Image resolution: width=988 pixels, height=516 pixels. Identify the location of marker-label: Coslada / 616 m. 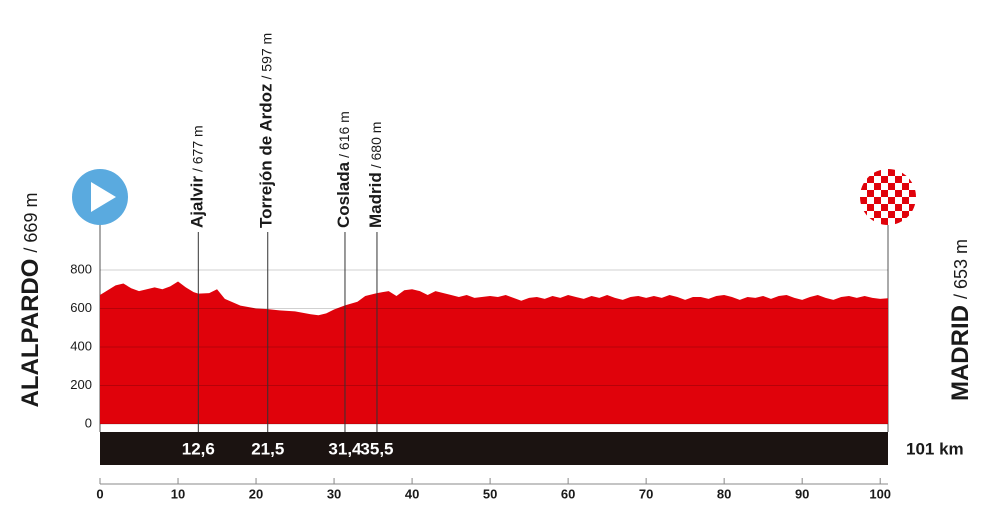
(343, 169).